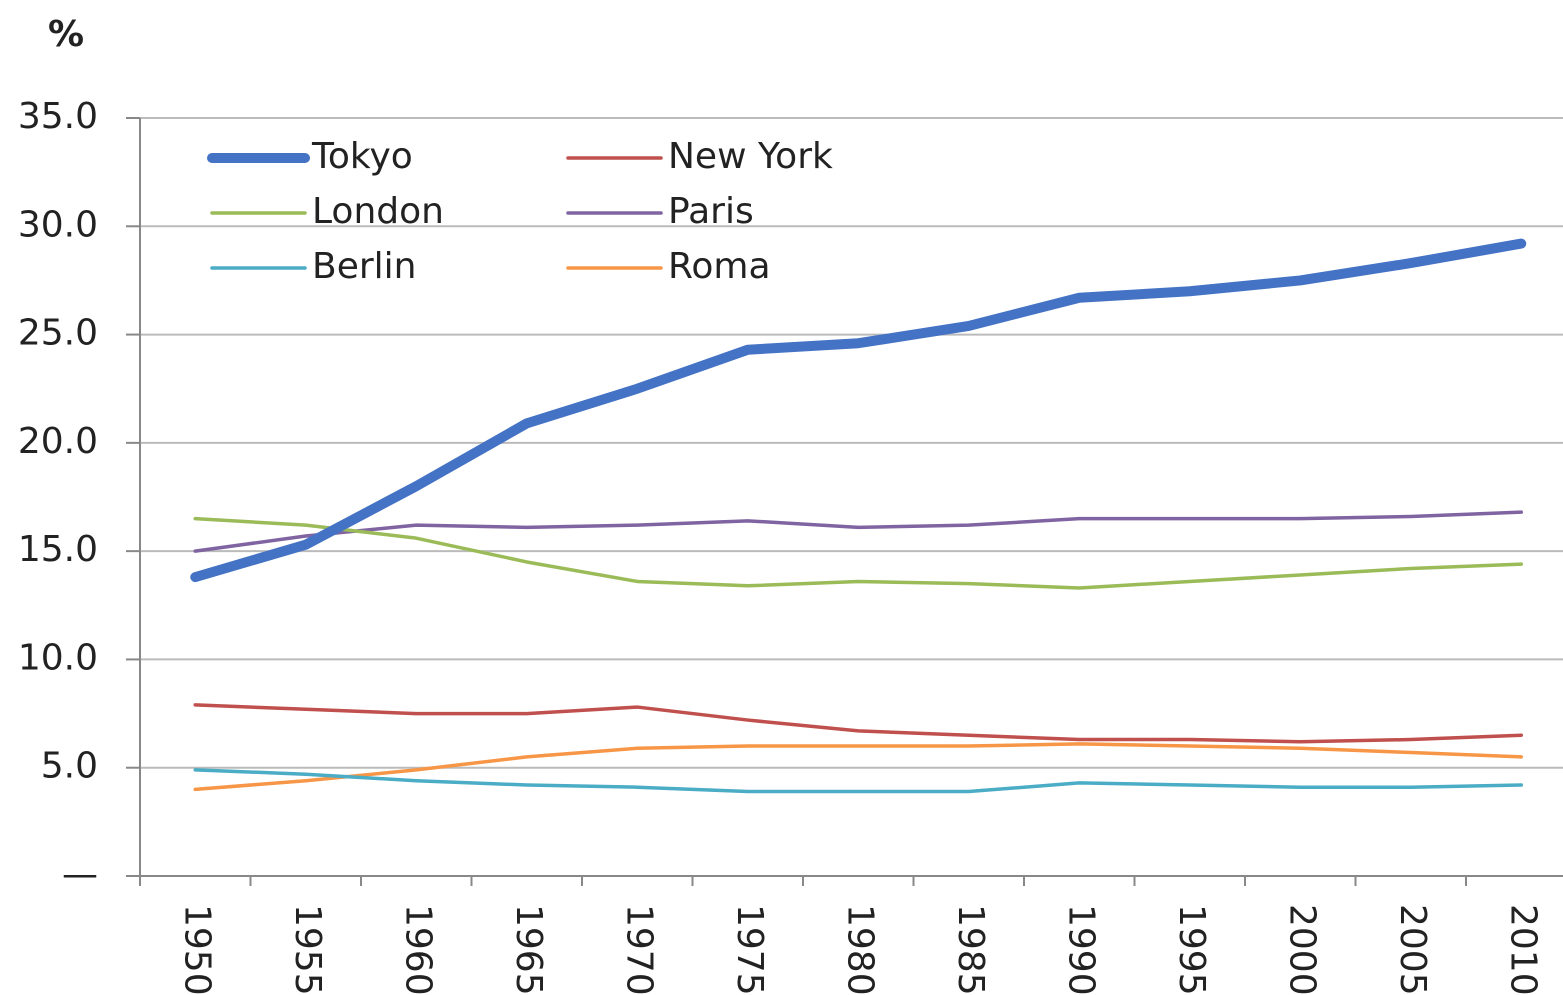 Image resolution: width=1563 pixels, height=995 pixels. Describe the element at coordinates (69, 766) in the screenshot. I see `y-tick-label: 5.0` at that location.